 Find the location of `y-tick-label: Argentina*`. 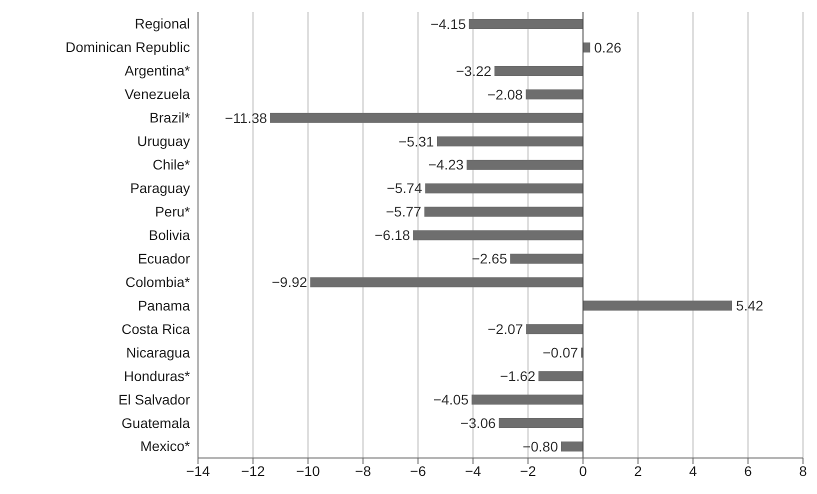

y-tick-label: Argentina* is located at coordinates (157, 70).